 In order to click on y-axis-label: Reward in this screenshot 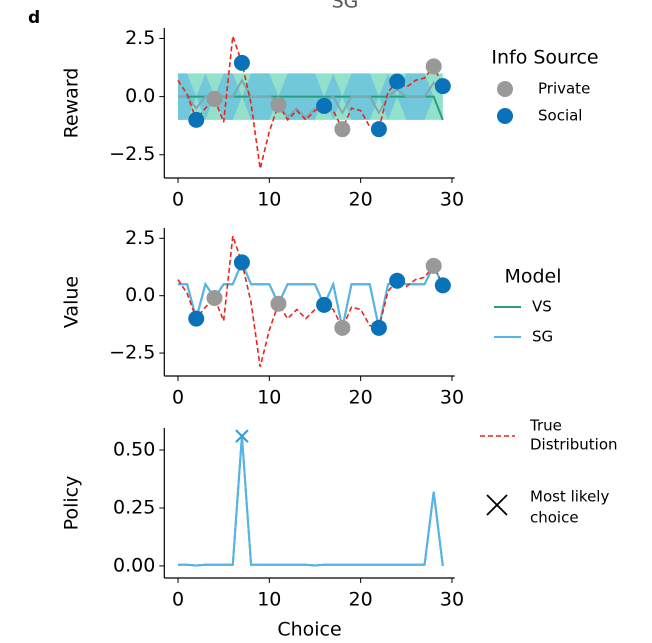, I will do `click(72, 103)`.